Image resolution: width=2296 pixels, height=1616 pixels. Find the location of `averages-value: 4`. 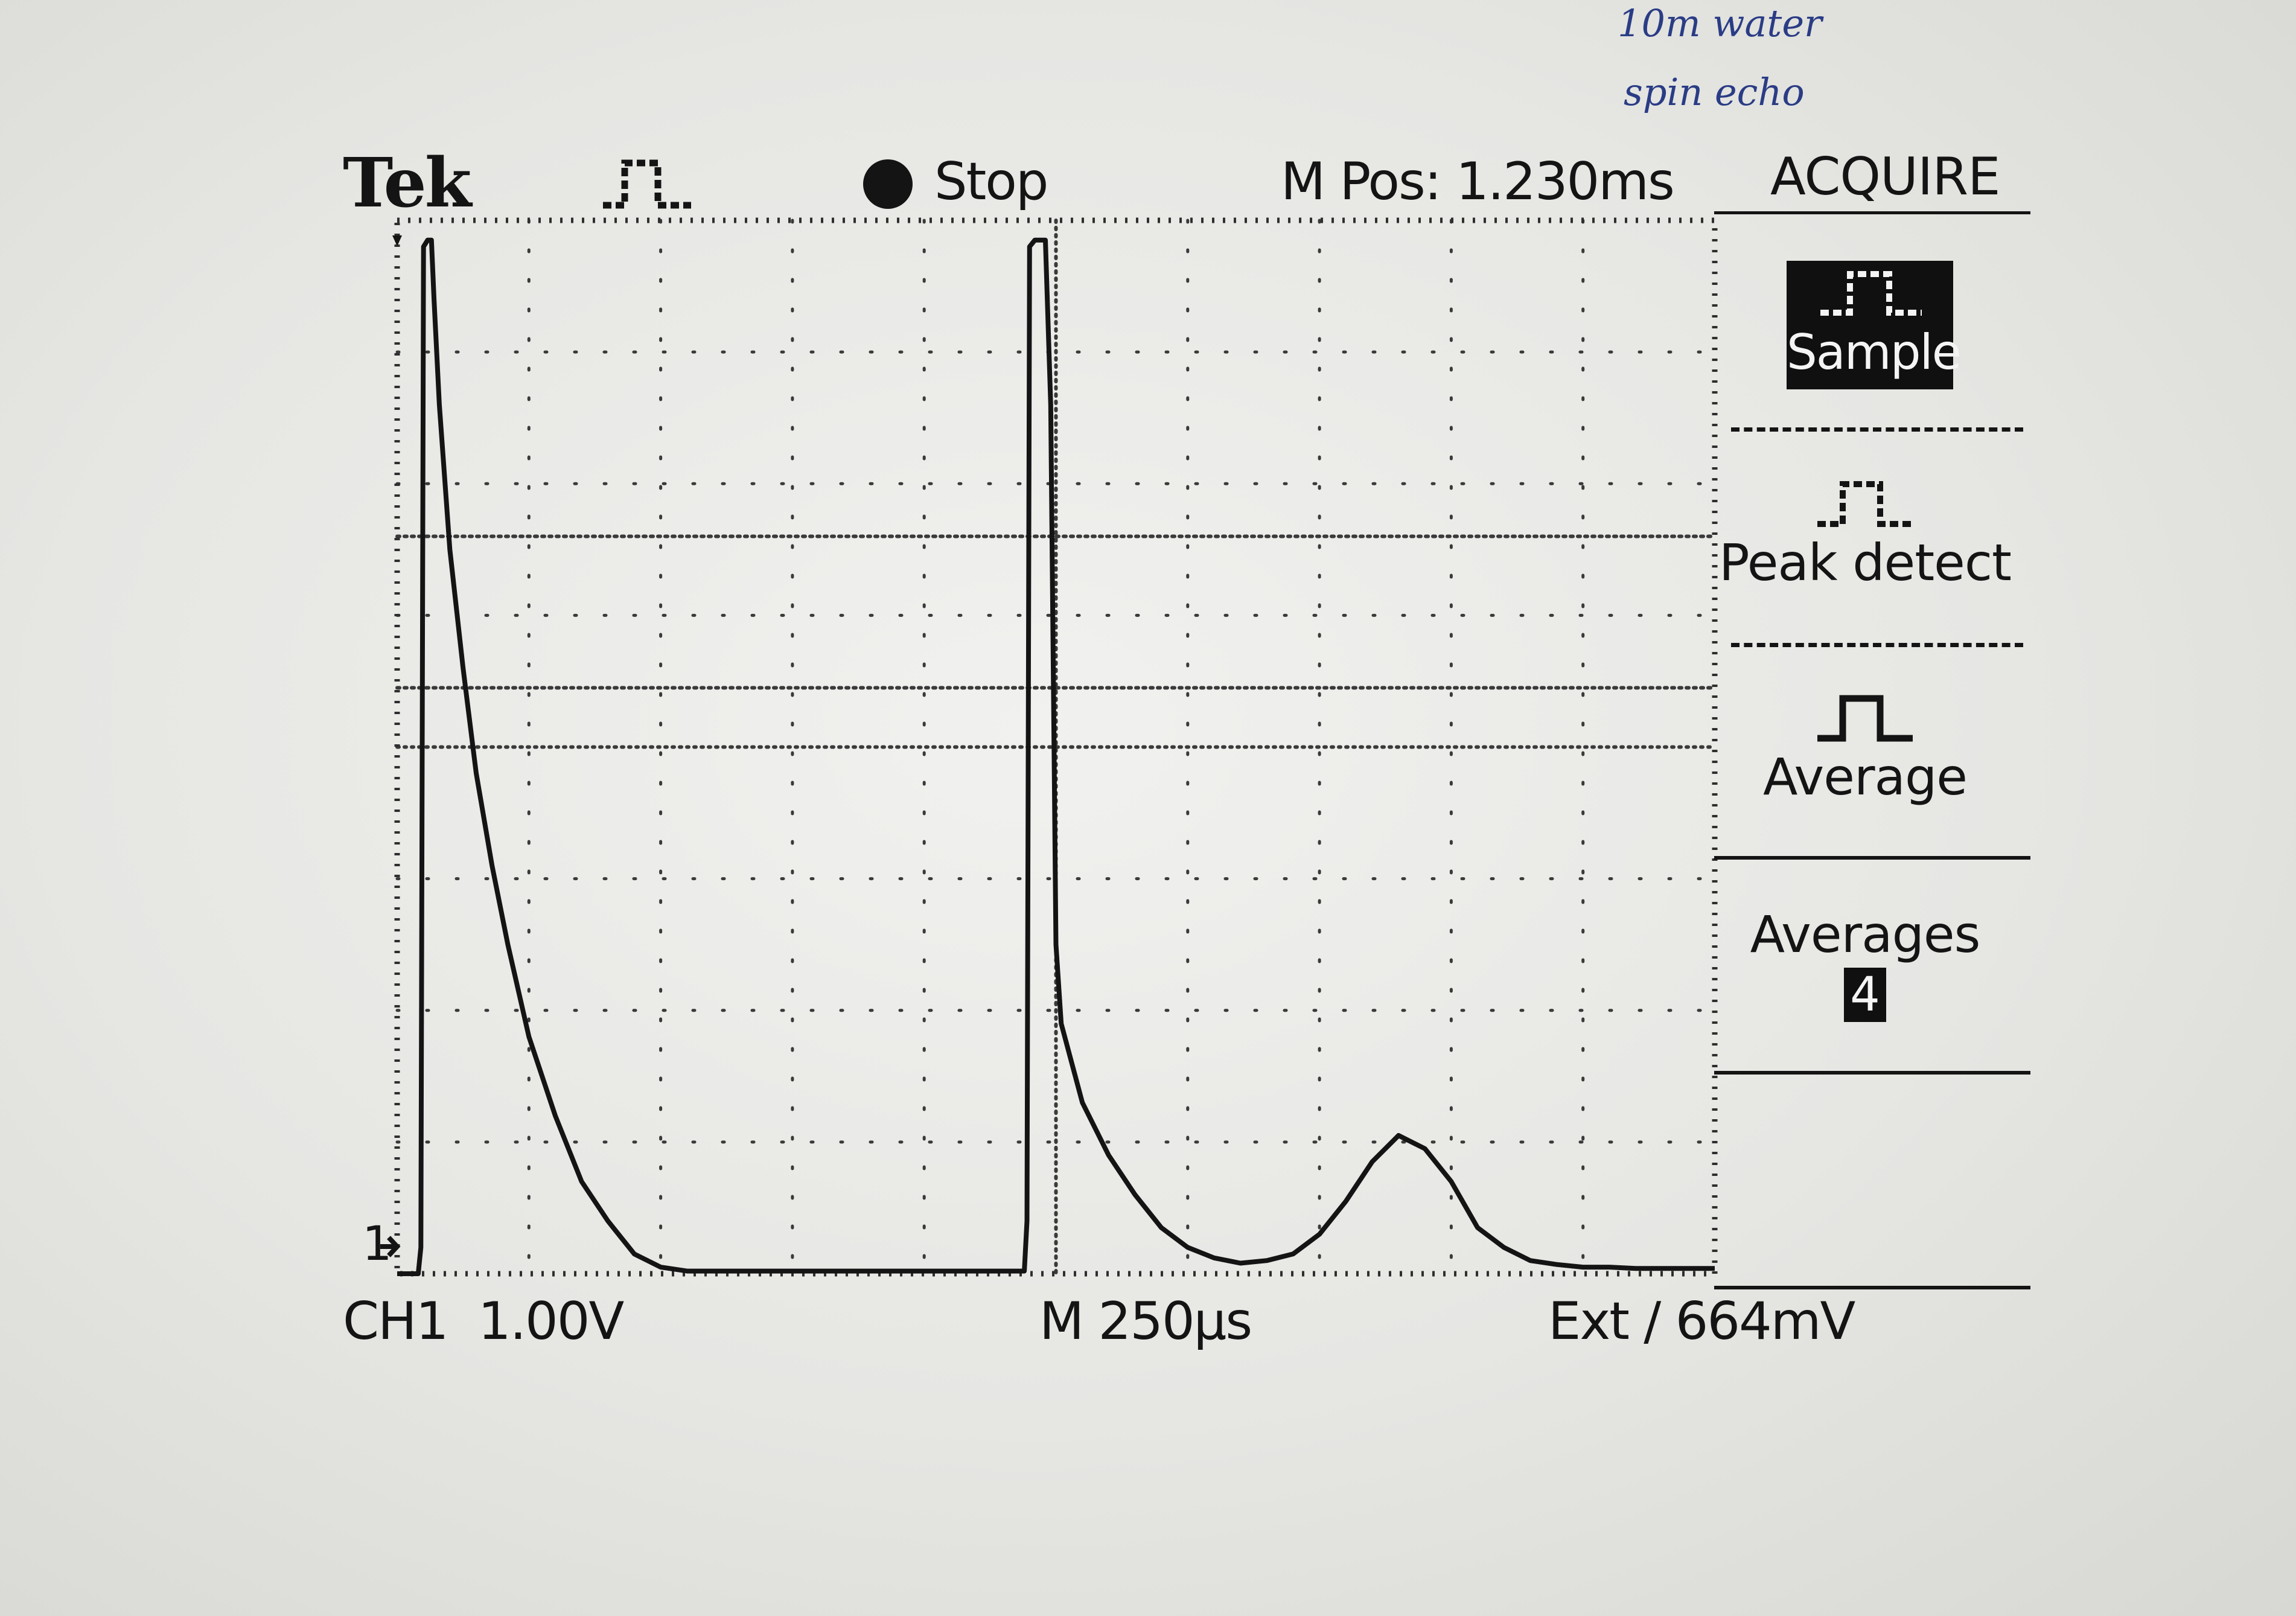

averages-value: 4 is located at coordinates (1865, 995).